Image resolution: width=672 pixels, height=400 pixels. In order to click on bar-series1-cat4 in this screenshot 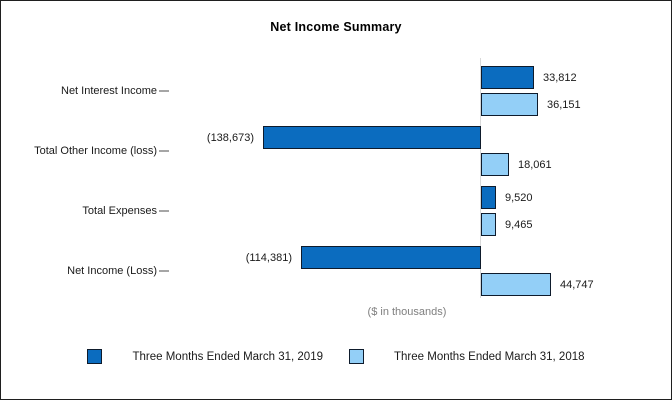, I will do `click(391, 257)`.